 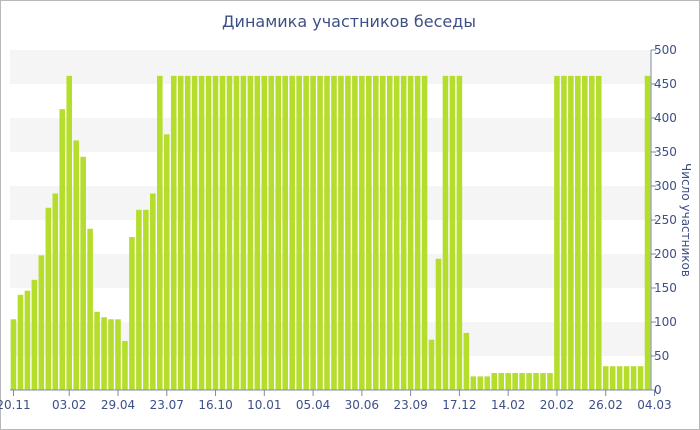 I want to click on y-tick-label: 100, so click(x=665, y=322).